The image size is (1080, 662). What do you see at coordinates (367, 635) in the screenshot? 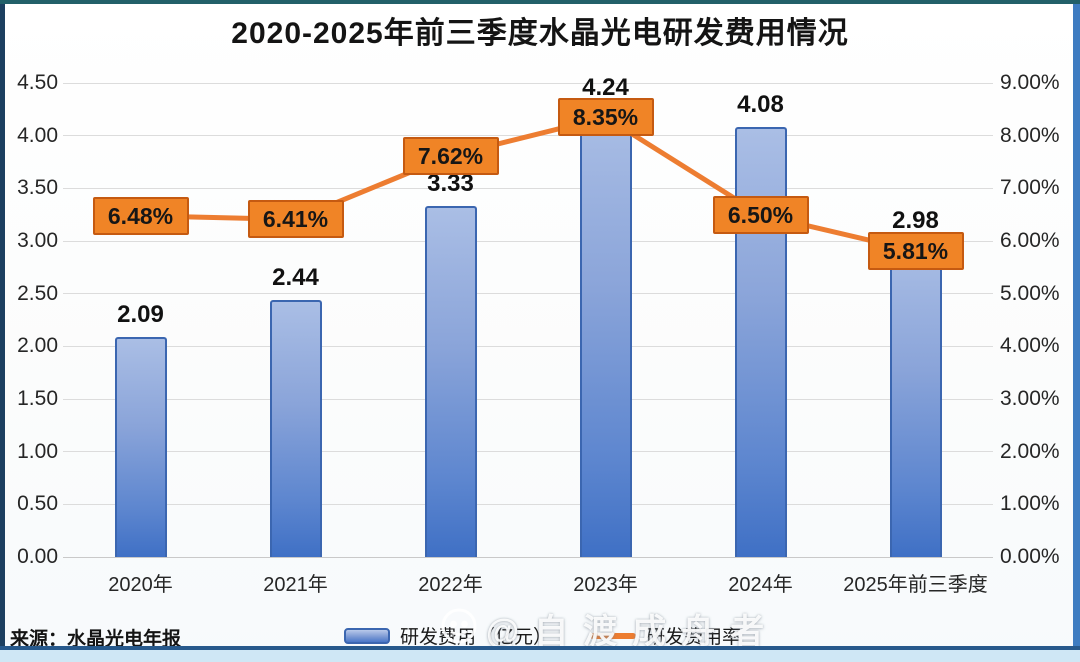
I see `legend-bar-swatch-icon` at bounding box center [367, 635].